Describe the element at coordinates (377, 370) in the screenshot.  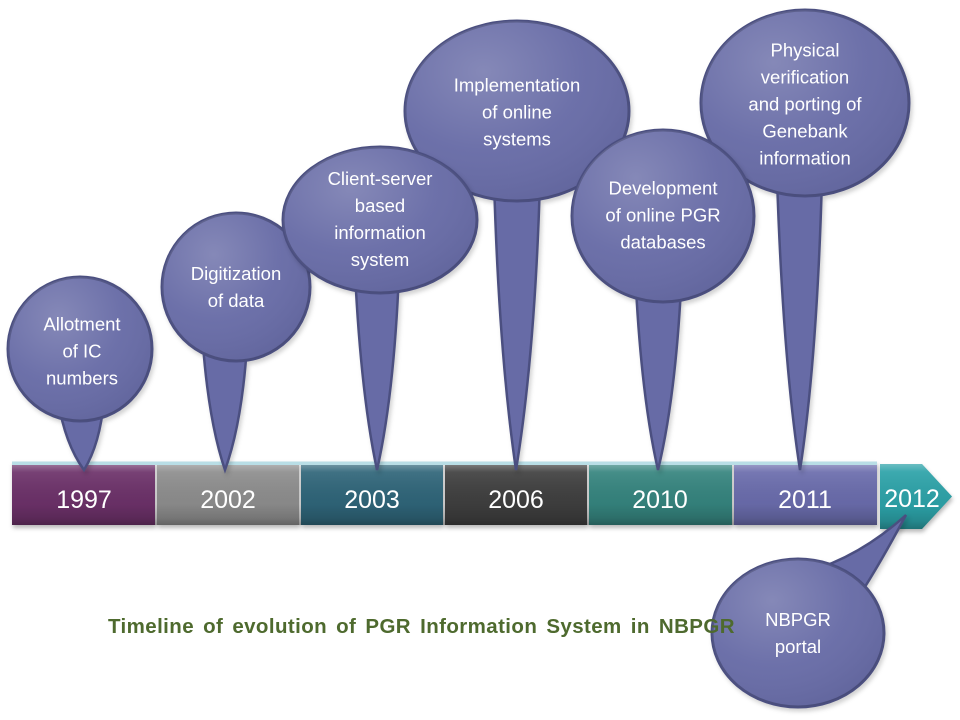
I see `callout-tail-2003` at that location.